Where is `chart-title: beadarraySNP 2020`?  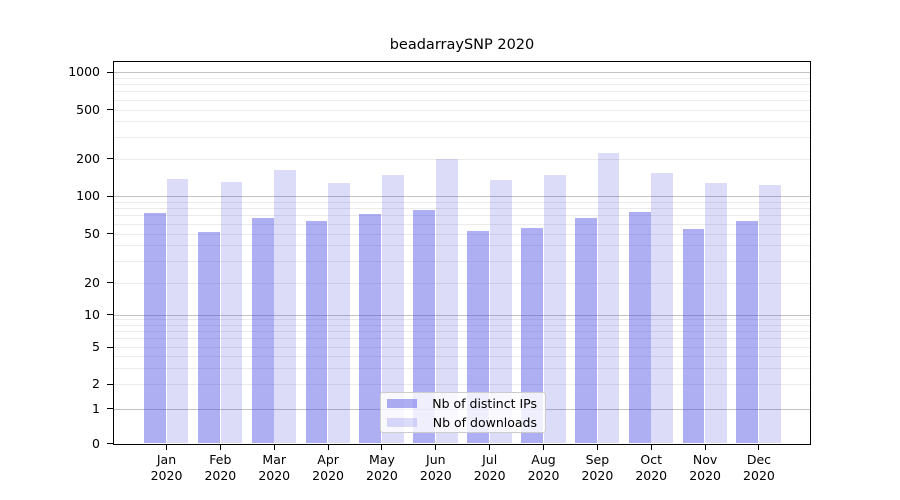 chart-title: beadarraySNP 2020 is located at coordinates (462, 45).